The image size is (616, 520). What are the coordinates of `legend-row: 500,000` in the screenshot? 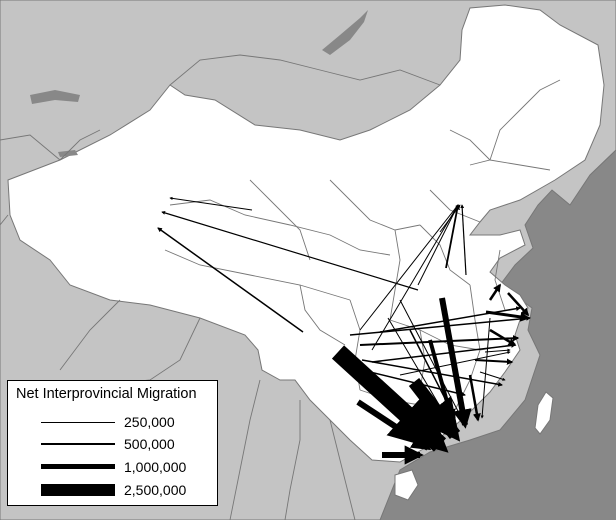 It's located at (126, 445).